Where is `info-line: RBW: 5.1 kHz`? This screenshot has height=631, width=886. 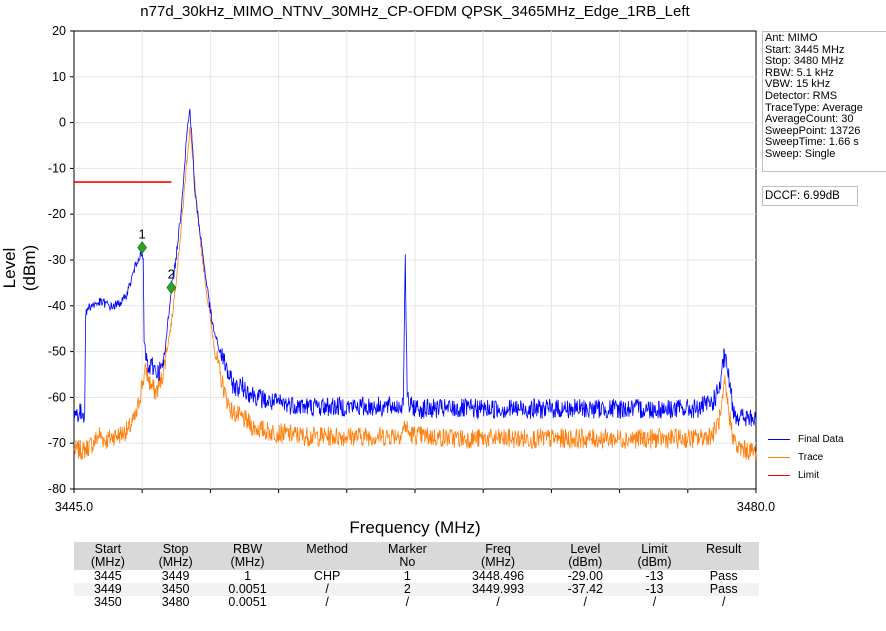
info-line: RBW: 5.1 kHz is located at coordinates (799, 72).